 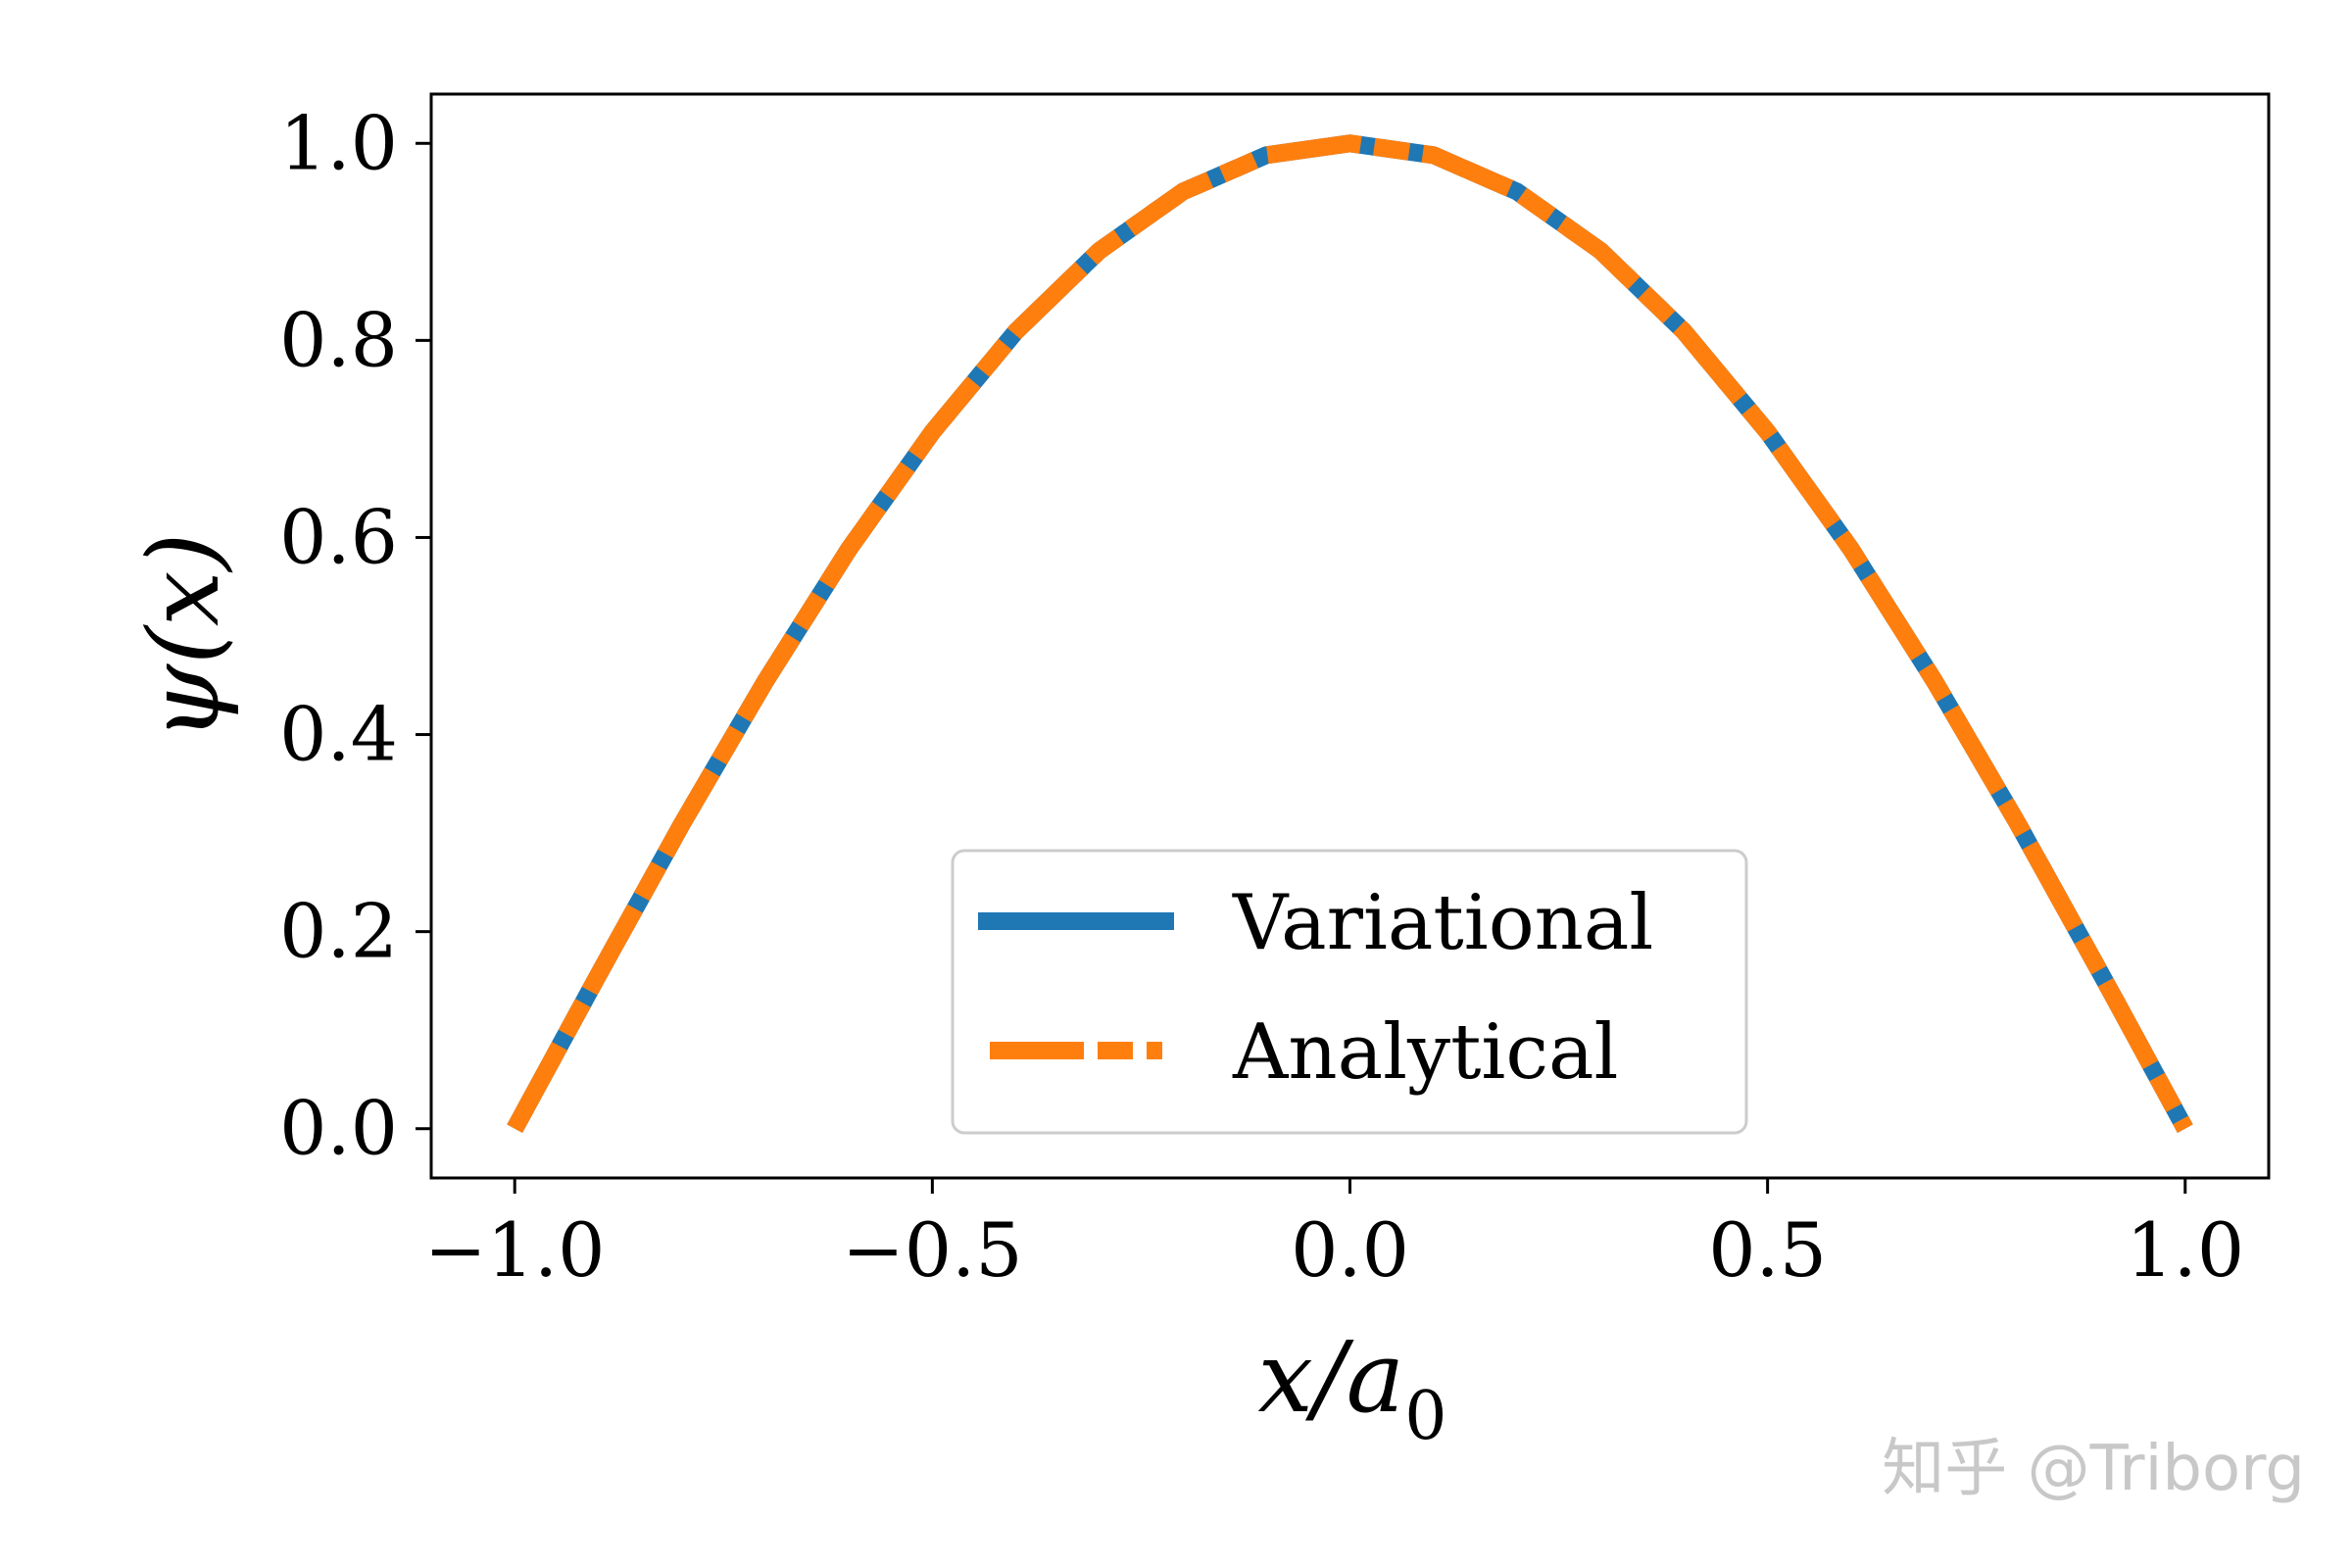 I want to click on x-tick-label: 1.0, so click(x=2185, y=1250).